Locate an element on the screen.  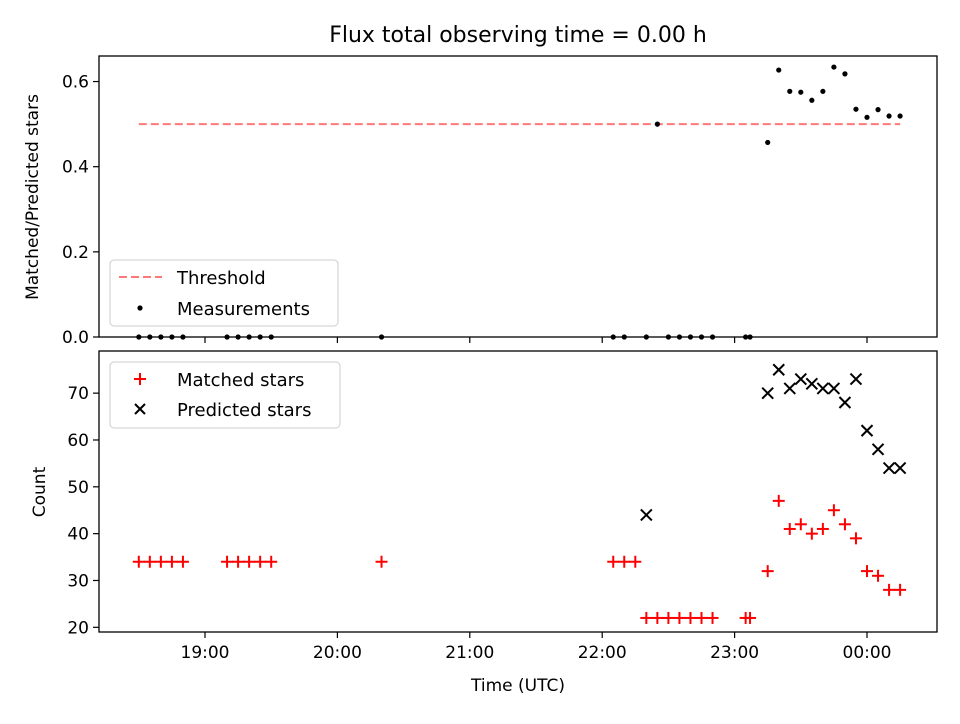
count-y-axis-label: Count is located at coordinates (40, 491).